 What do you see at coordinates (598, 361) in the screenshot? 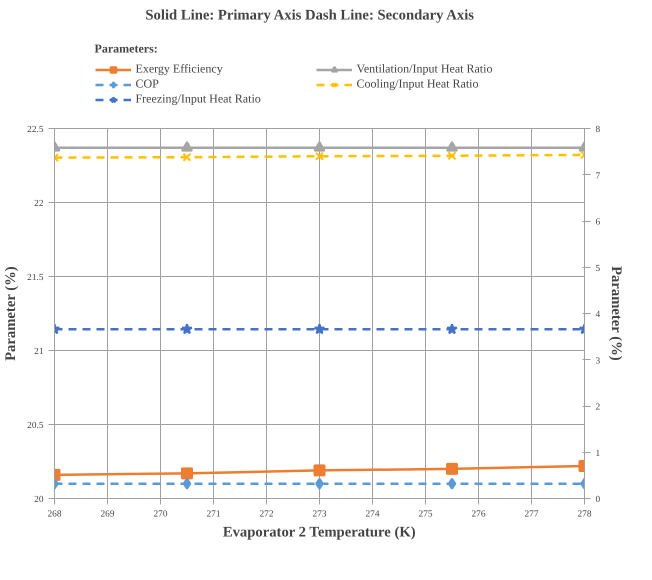
I see `y2-tick-label: 3` at bounding box center [598, 361].